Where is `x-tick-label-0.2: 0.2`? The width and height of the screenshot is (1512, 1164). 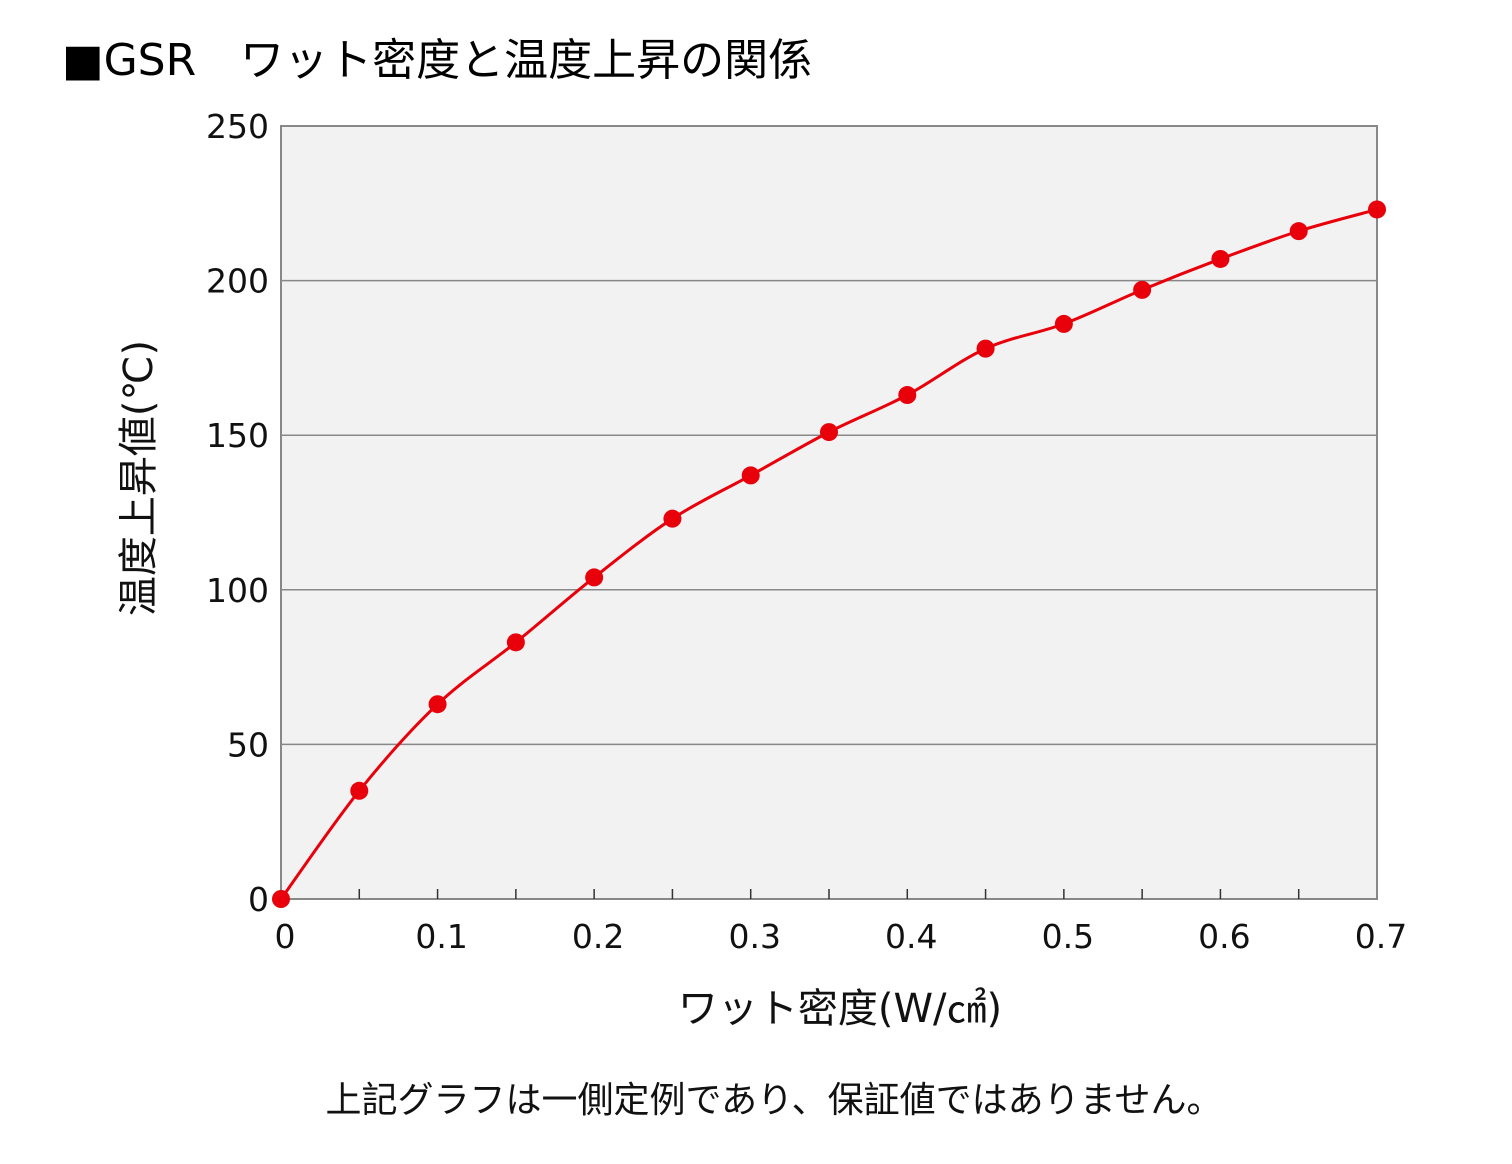
x-tick-label-0.2: 0.2 is located at coordinates (598, 936).